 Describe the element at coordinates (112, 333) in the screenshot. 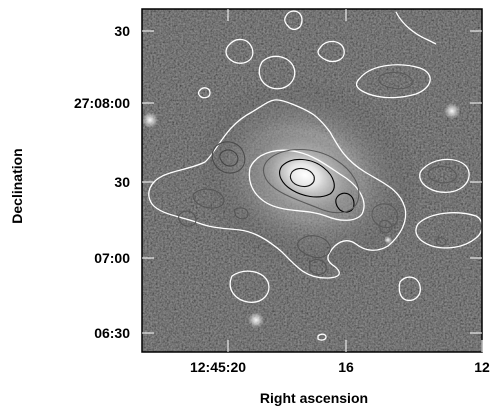

I see `ytick-label-5: 06:30` at that location.